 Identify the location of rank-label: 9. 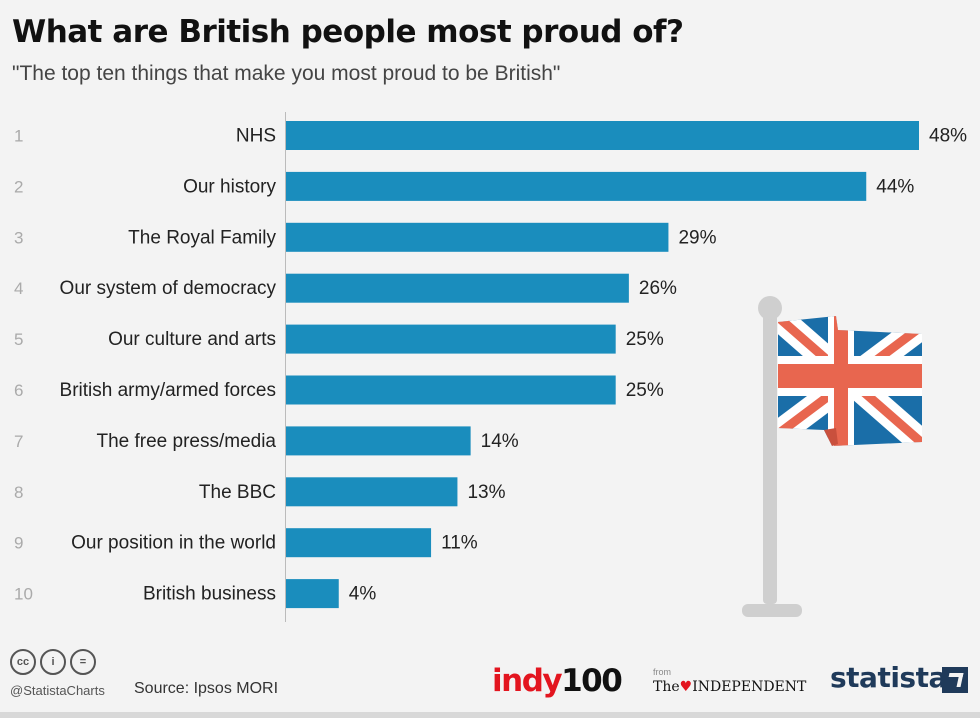
(18, 543).